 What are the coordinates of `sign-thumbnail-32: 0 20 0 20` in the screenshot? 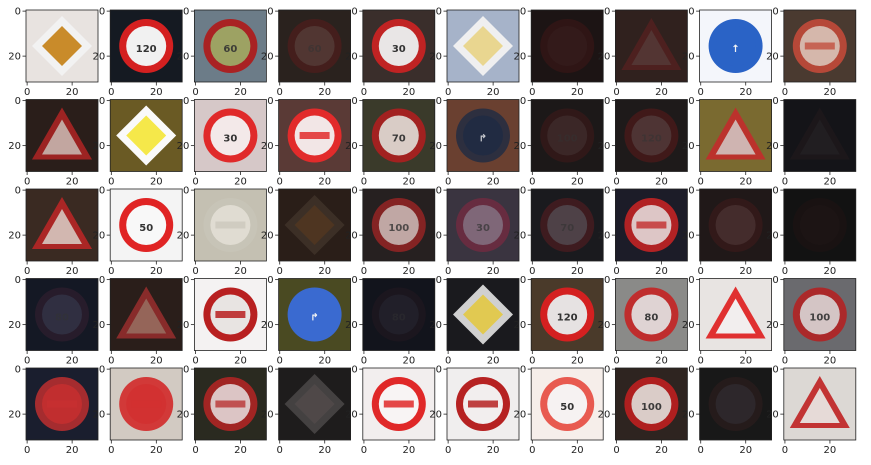 It's located at (137, 321).